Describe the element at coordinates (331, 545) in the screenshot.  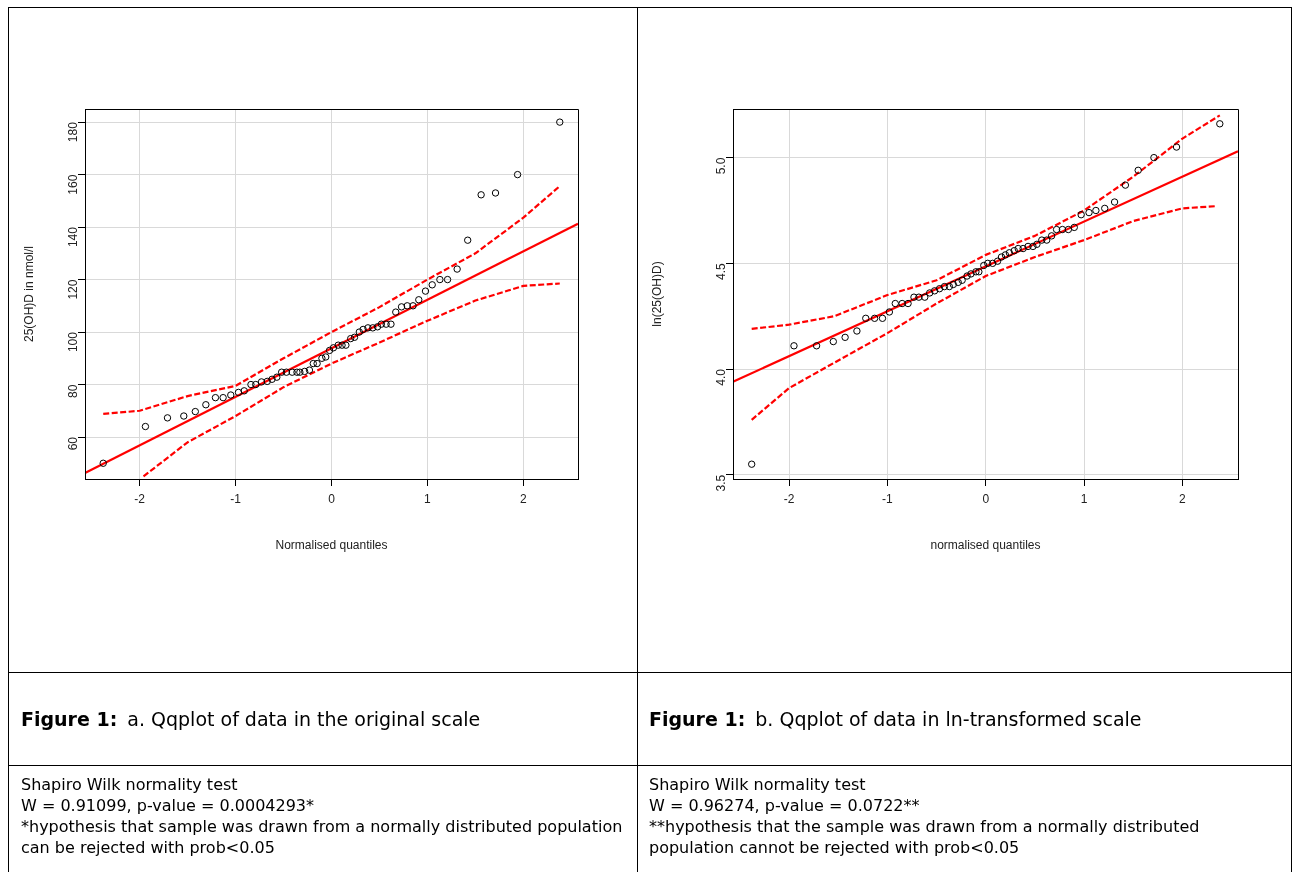
I see `x-axis-title: Normalised quantiles` at that location.